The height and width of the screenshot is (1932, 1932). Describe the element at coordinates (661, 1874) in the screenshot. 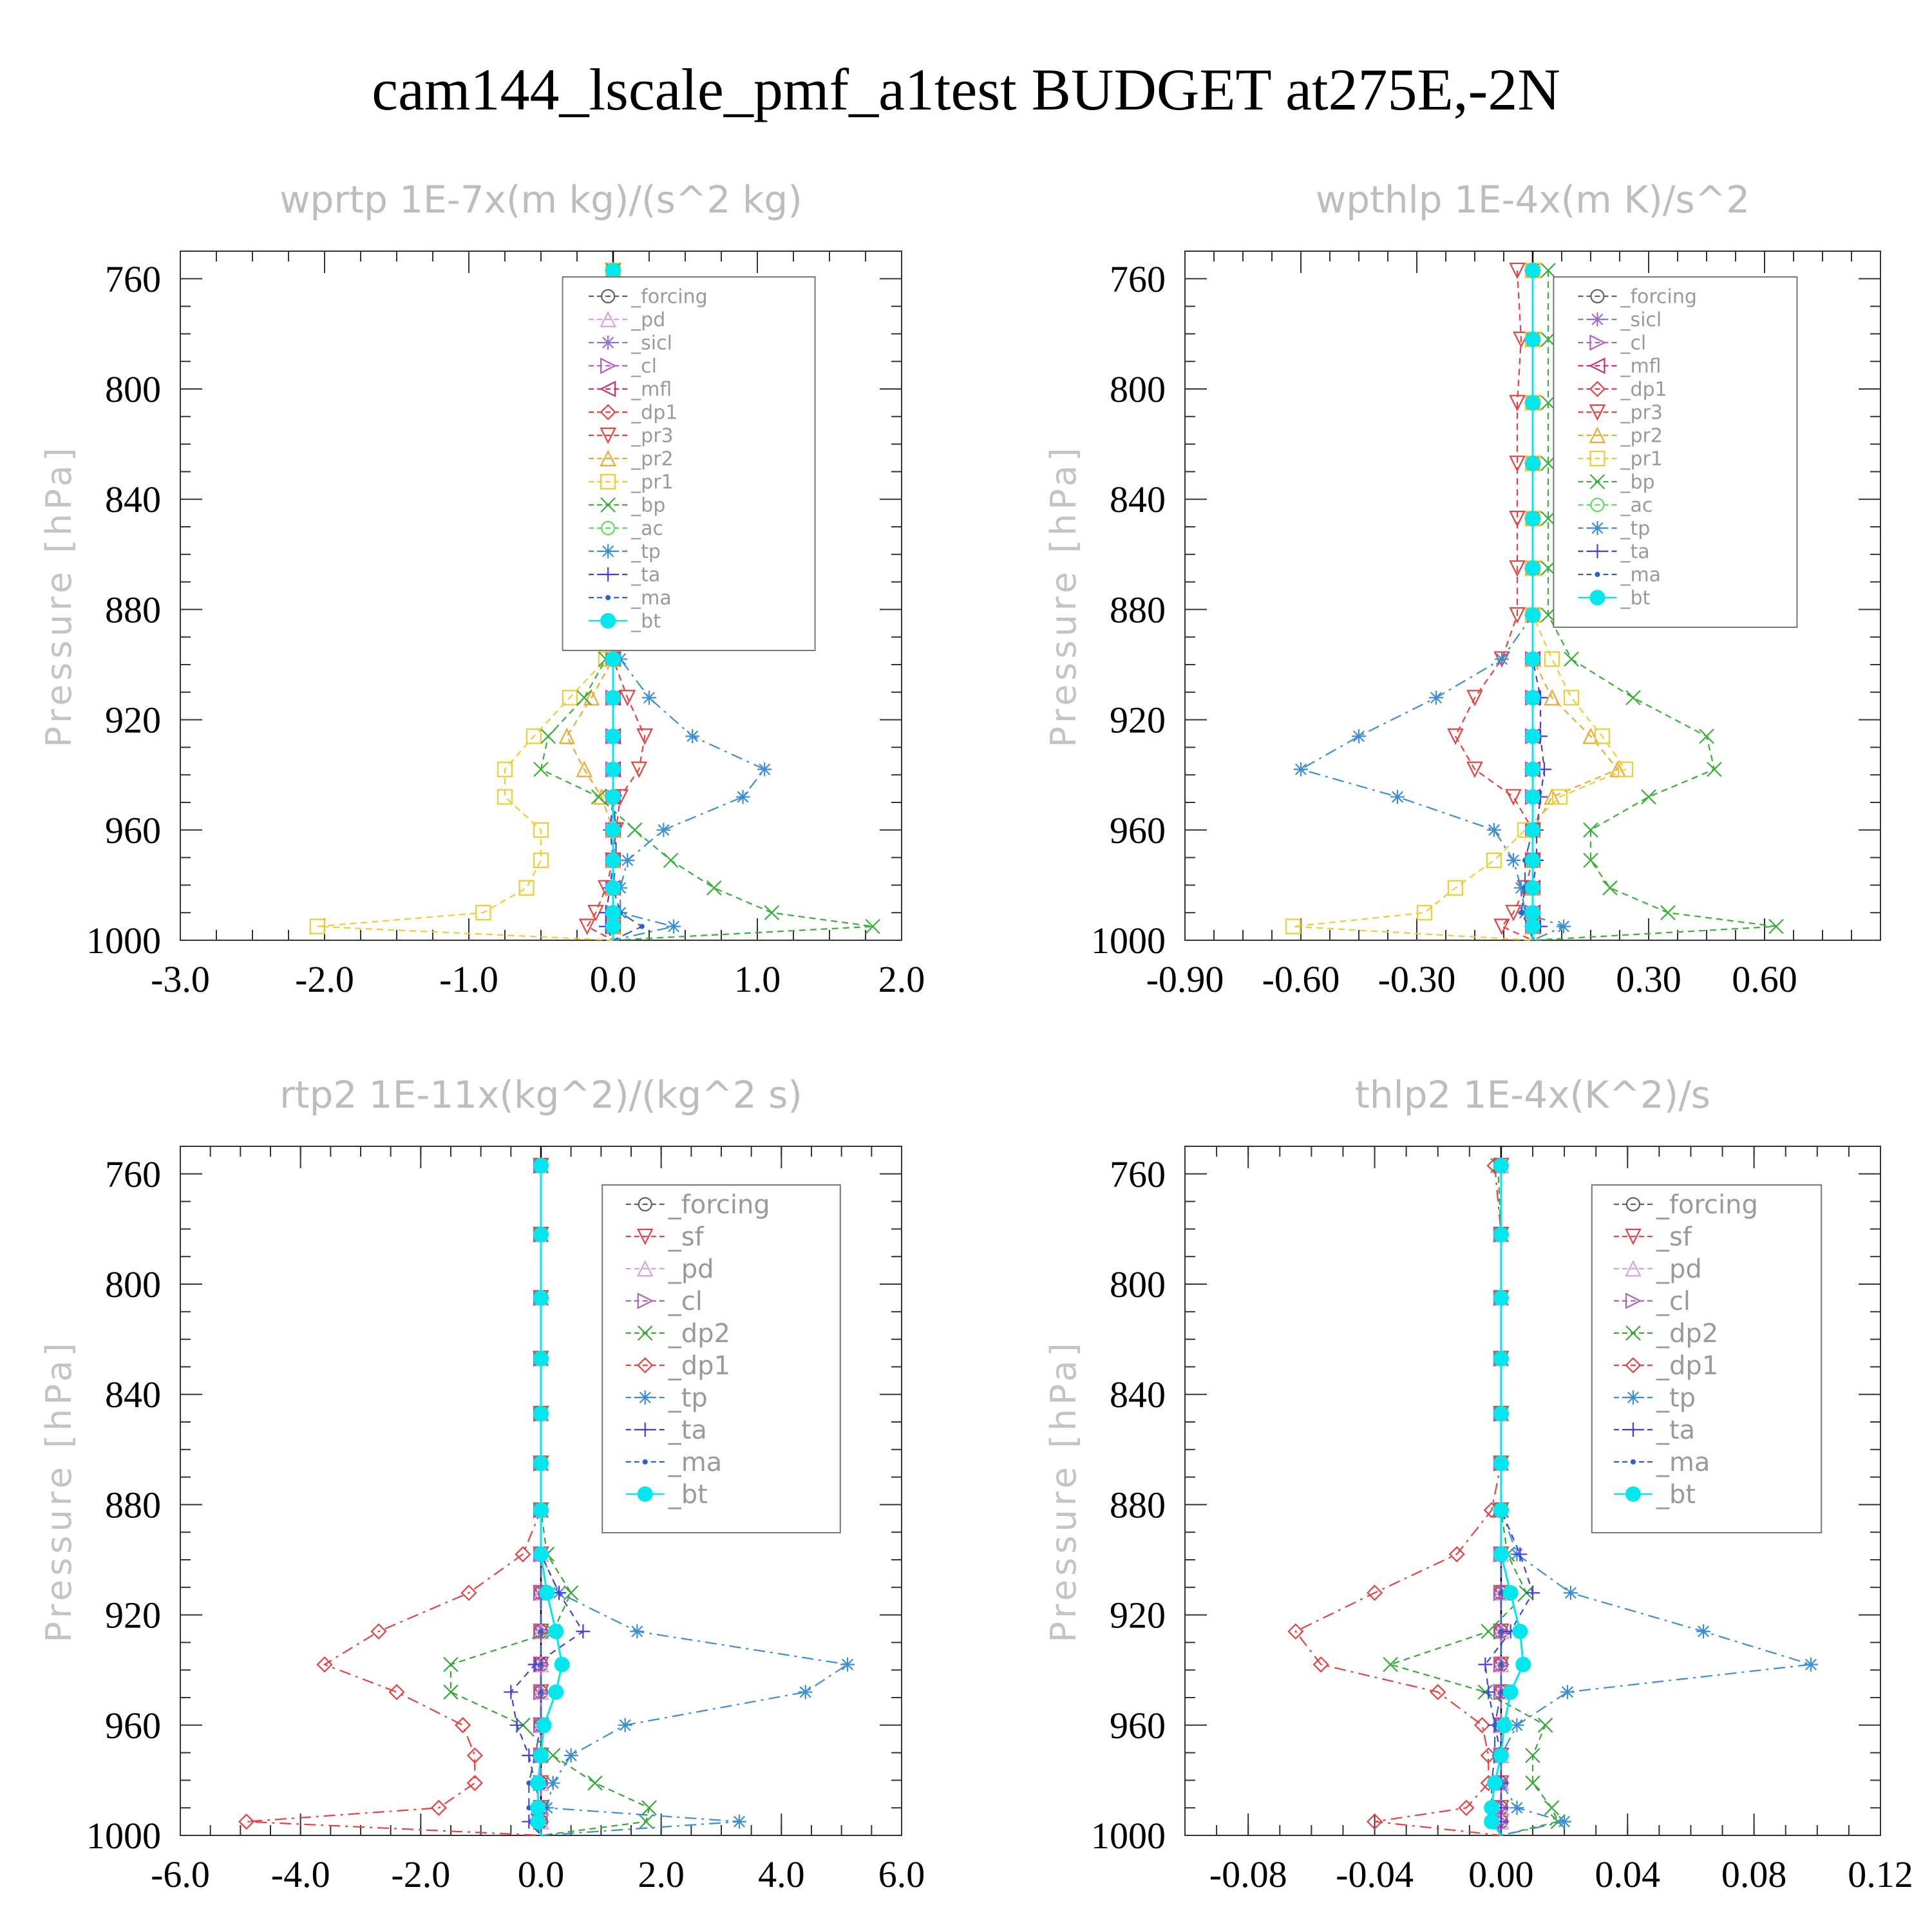

I see `x-tick-label: 2.0` at that location.